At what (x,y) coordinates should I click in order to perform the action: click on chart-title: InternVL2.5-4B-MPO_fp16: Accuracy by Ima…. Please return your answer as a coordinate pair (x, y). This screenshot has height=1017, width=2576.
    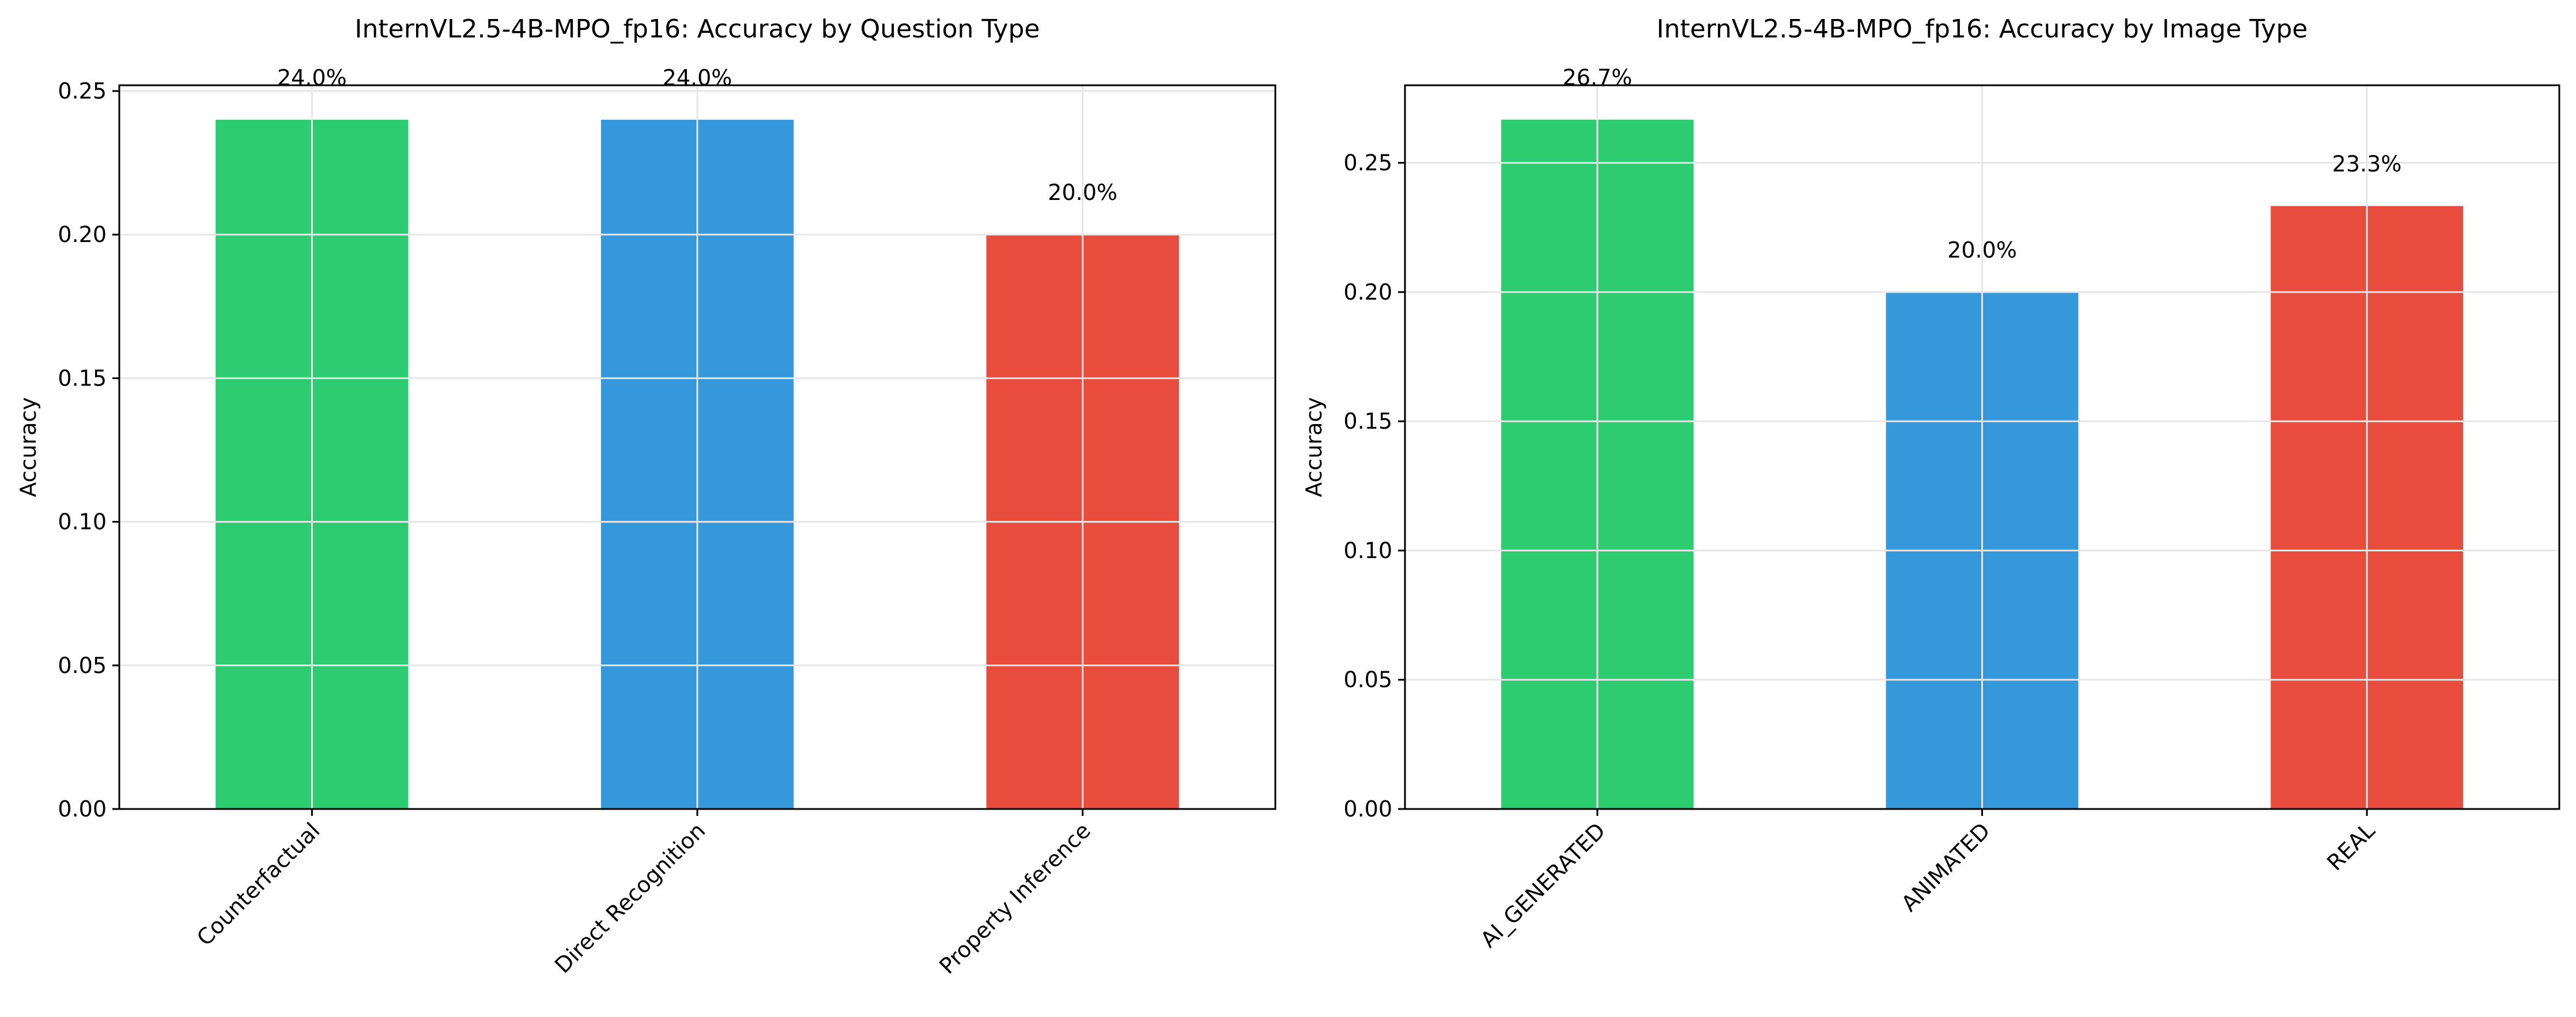
    Looking at the image, I should click on (1982, 29).